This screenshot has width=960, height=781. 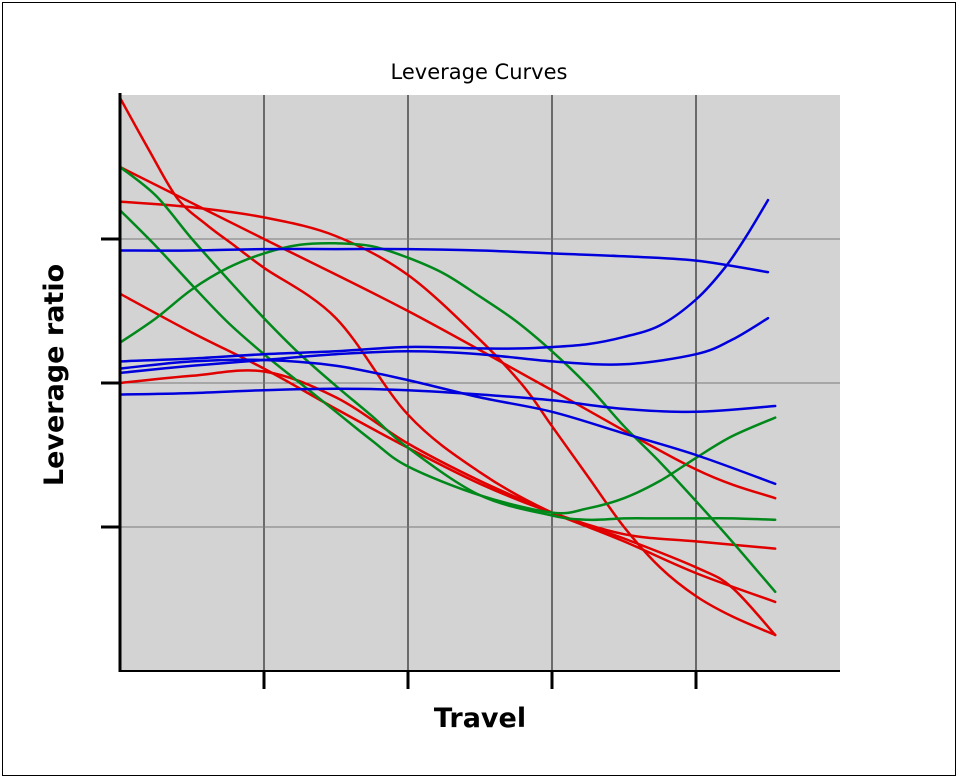 What do you see at coordinates (54, 375) in the screenshot?
I see `y-axis-label: Leverage ratio` at bounding box center [54, 375].